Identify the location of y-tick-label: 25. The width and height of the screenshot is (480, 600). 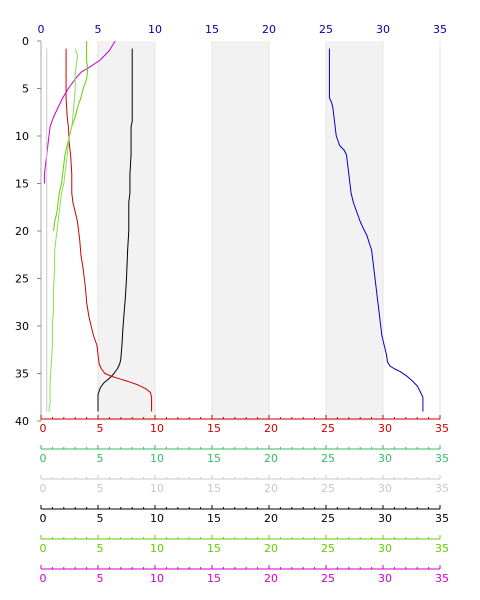
(22, 279).